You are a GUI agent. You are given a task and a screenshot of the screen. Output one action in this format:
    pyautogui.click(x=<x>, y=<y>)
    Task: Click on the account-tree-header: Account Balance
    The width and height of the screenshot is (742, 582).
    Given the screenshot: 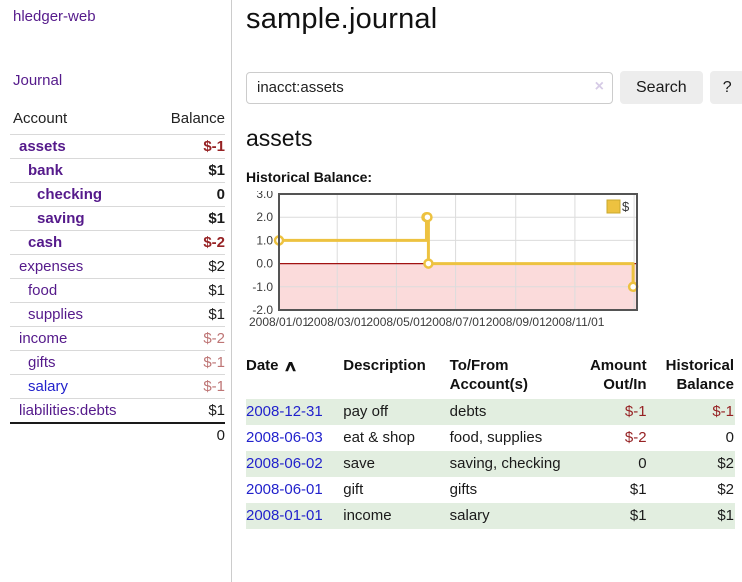 What is the action you would take?
    pyautogui.click(x=117, y=121)
    